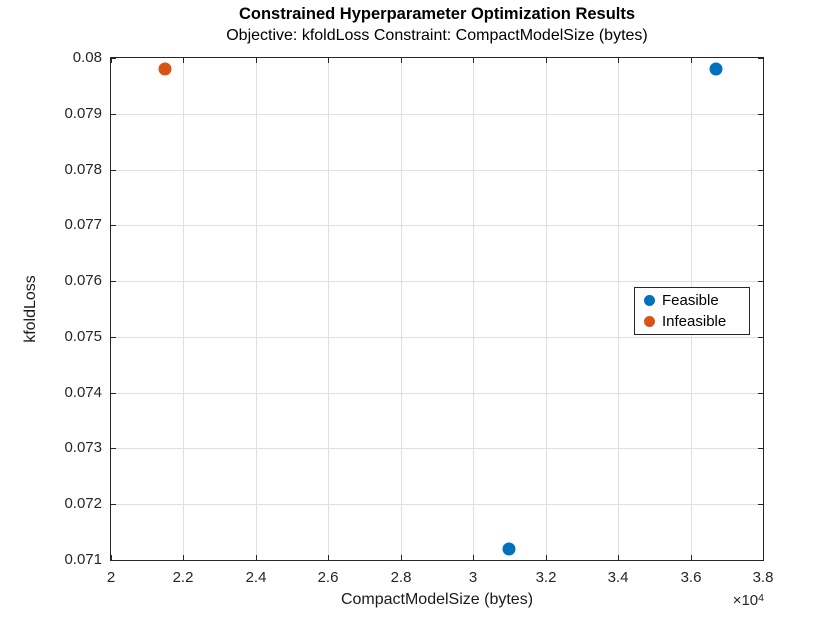 The height and width of the screenshot is (630, 840). Describe the element at coordinates (618, 577) in the screenshot. I see `x-tick-label: 3.4` at that location.